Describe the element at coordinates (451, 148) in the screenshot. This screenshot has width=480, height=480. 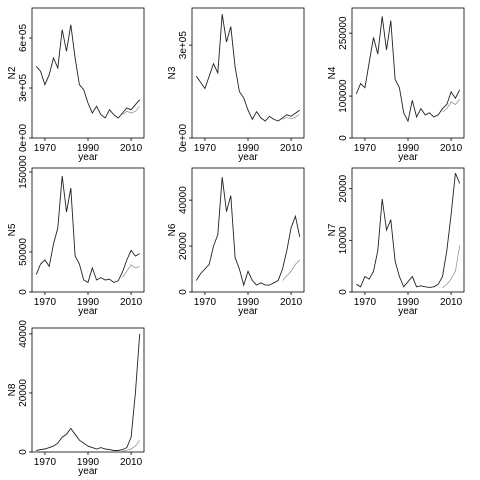
I see `panel-3-x-tick-label: 2010` at that location.